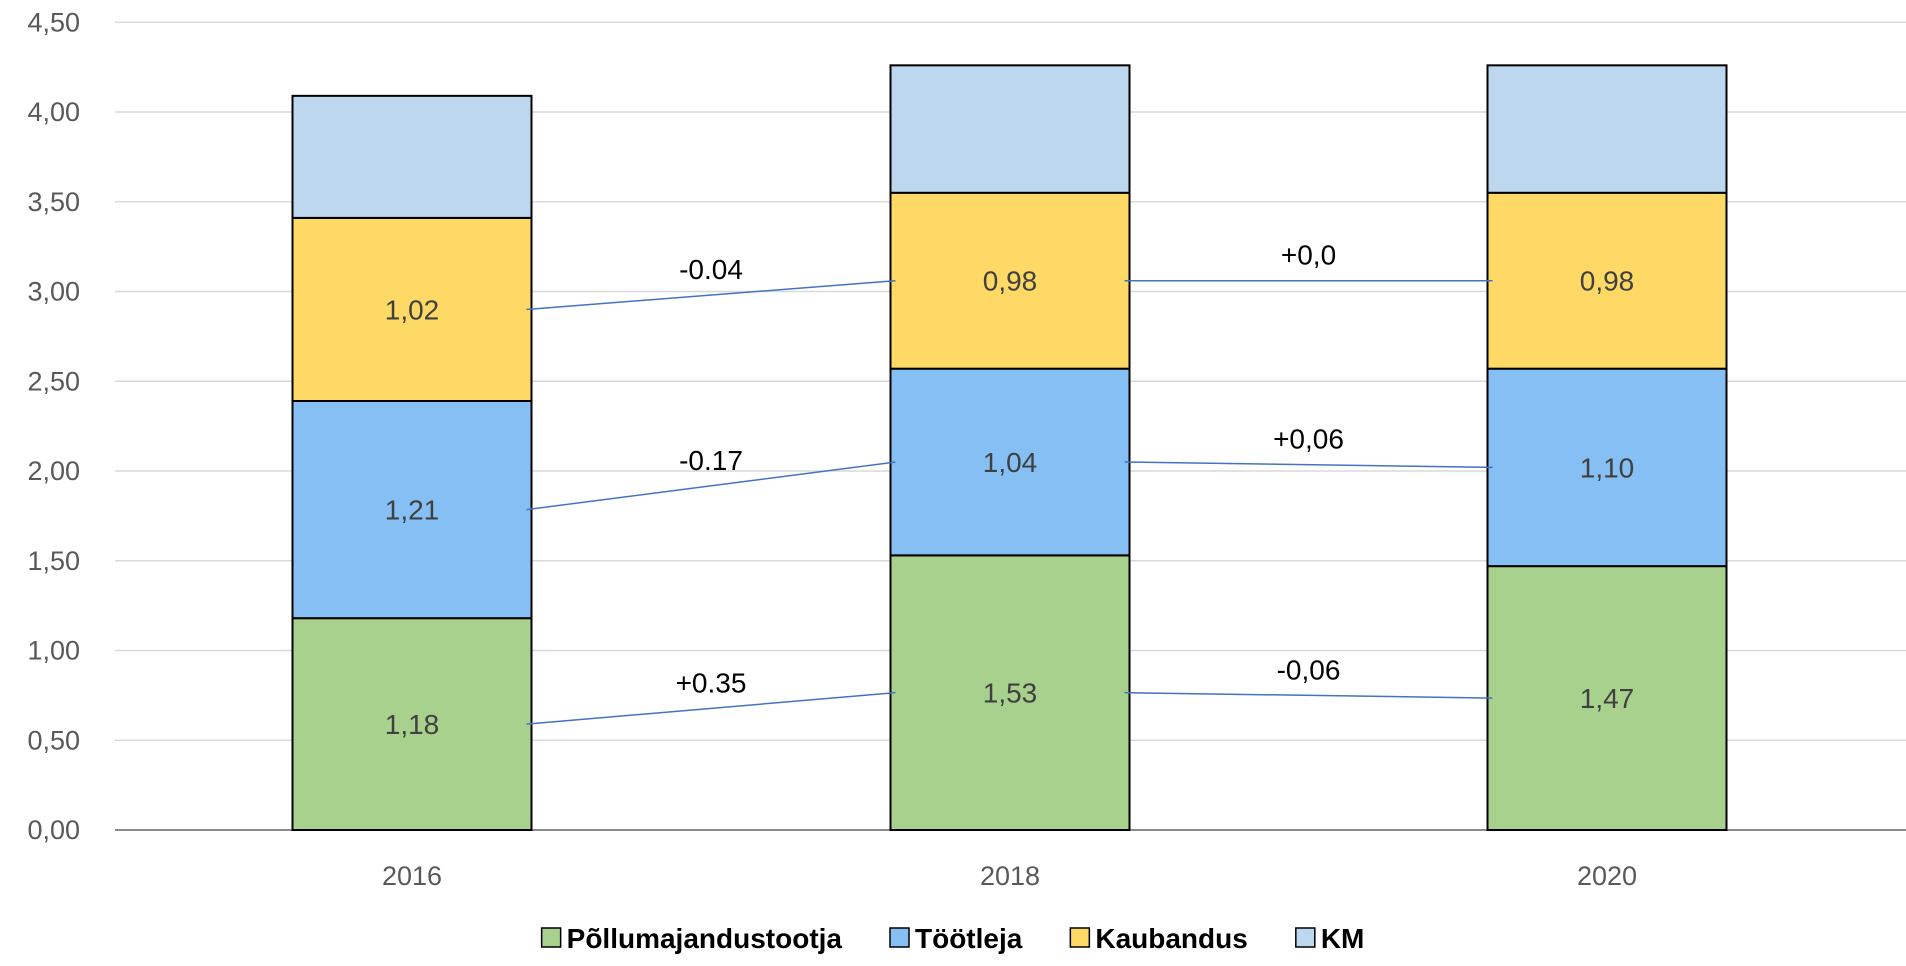 This screenshot has height=966, width=1906. What do you see at coordinates (969, 938) in the screenshot?
I see `legend-label: Töötleja` at bounding box center [969, 938].